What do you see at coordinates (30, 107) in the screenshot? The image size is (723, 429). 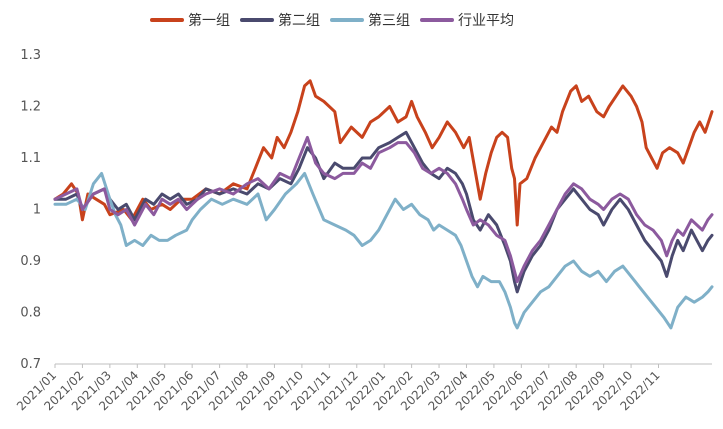 I see `y-tick-label: 1.2` at bounding box center [30, 107].